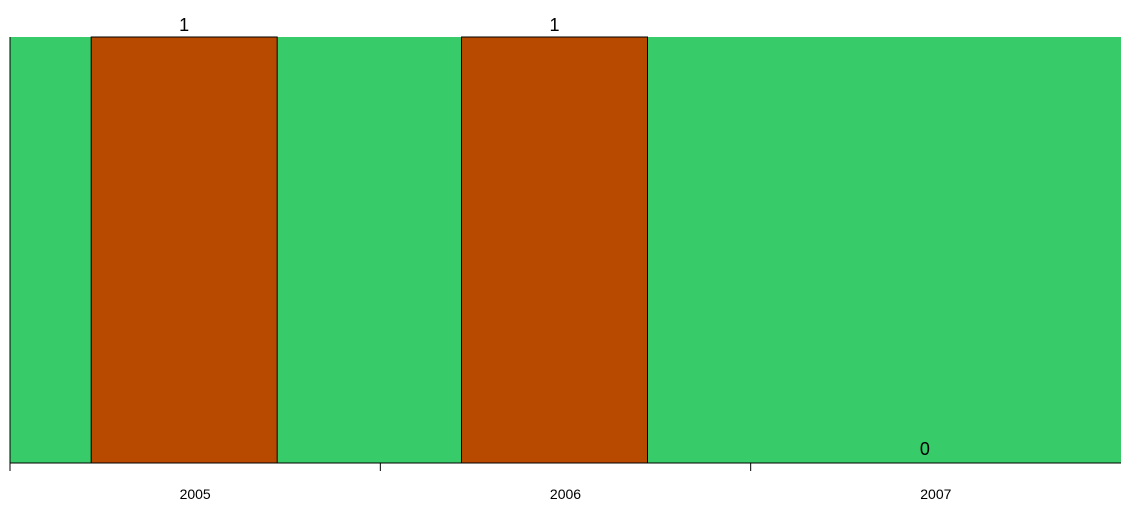  I want to click on x-ticks-layer: 2005 2006 2007, so click(480, 482).